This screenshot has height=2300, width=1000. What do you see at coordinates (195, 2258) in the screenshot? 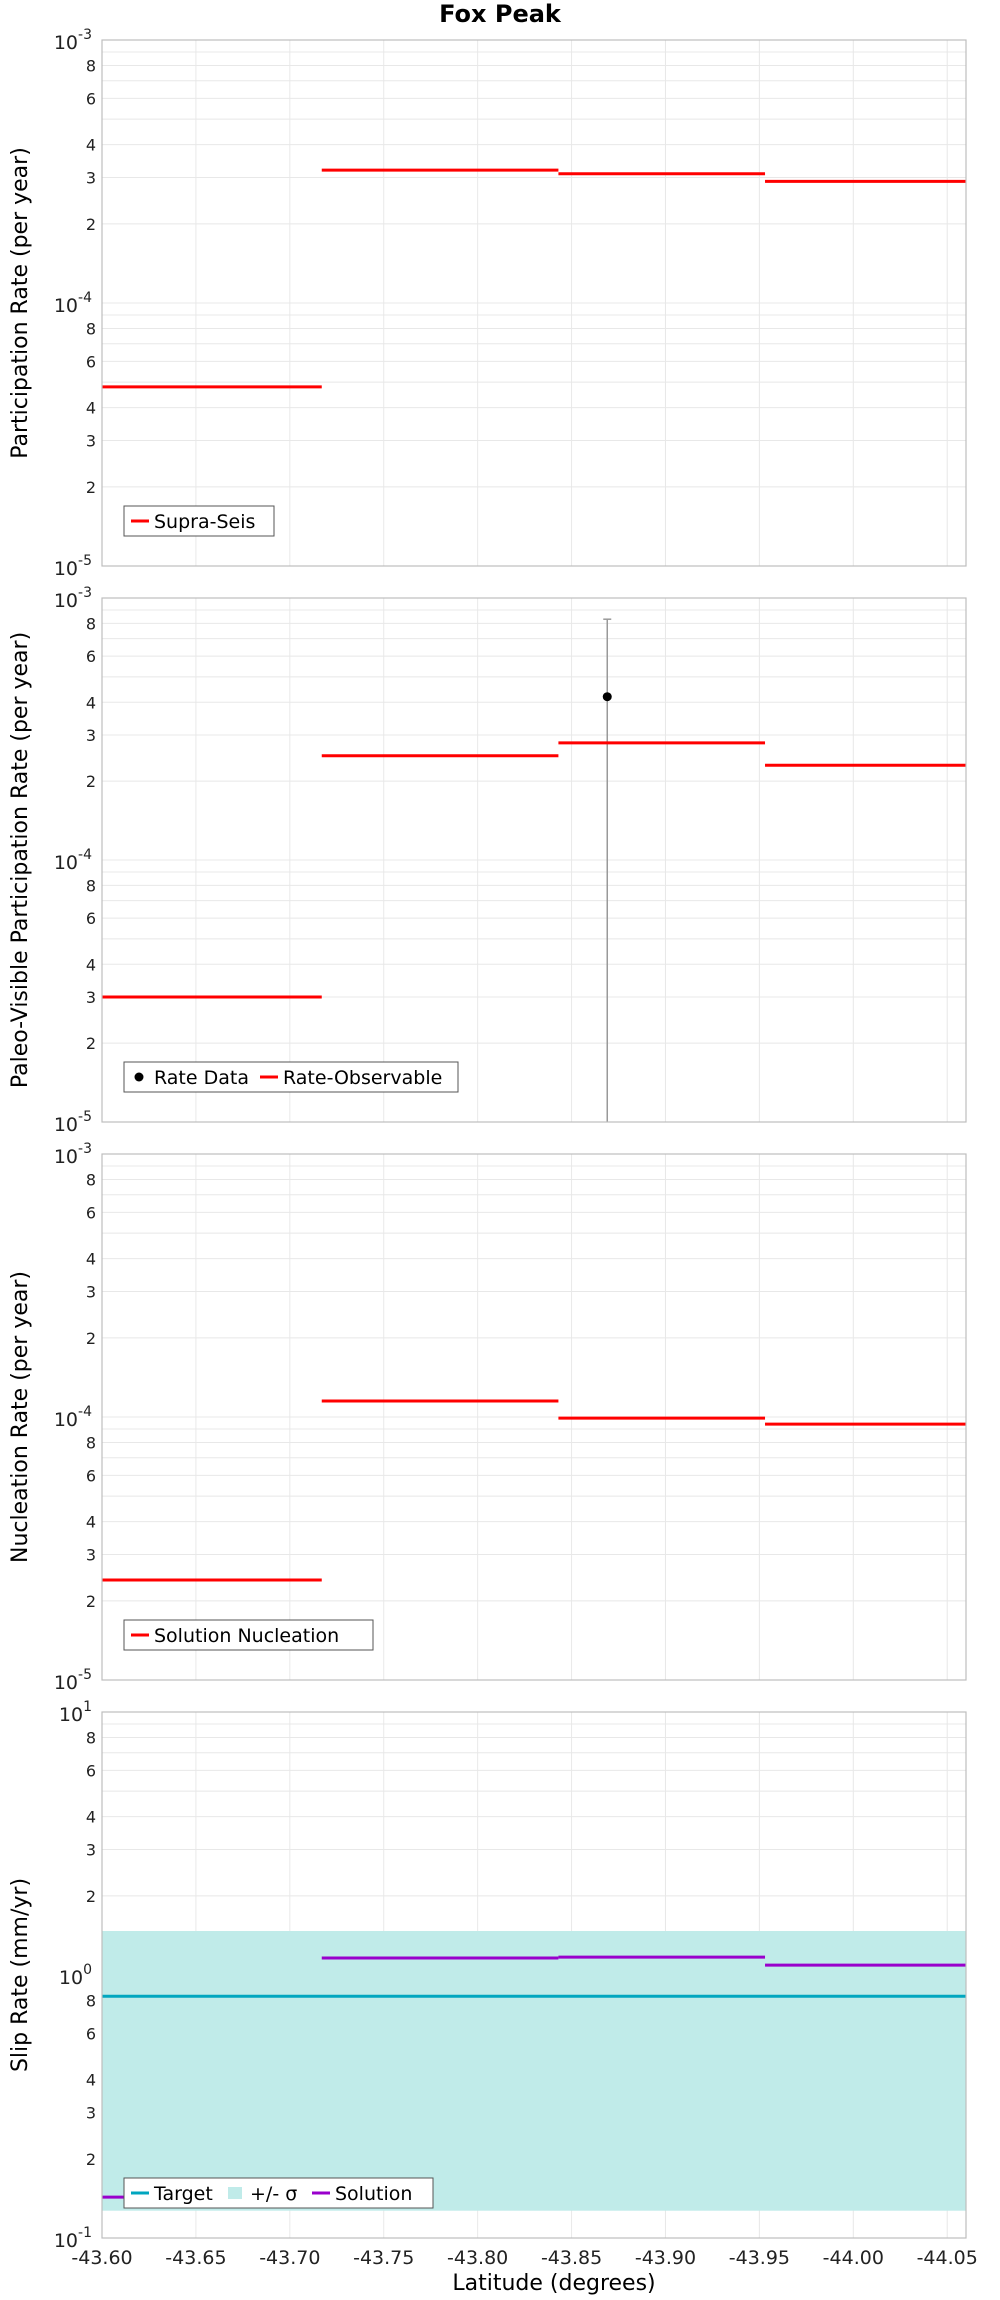
I see `x-tick-label: -43.65` at bounding box center [195, 2258].